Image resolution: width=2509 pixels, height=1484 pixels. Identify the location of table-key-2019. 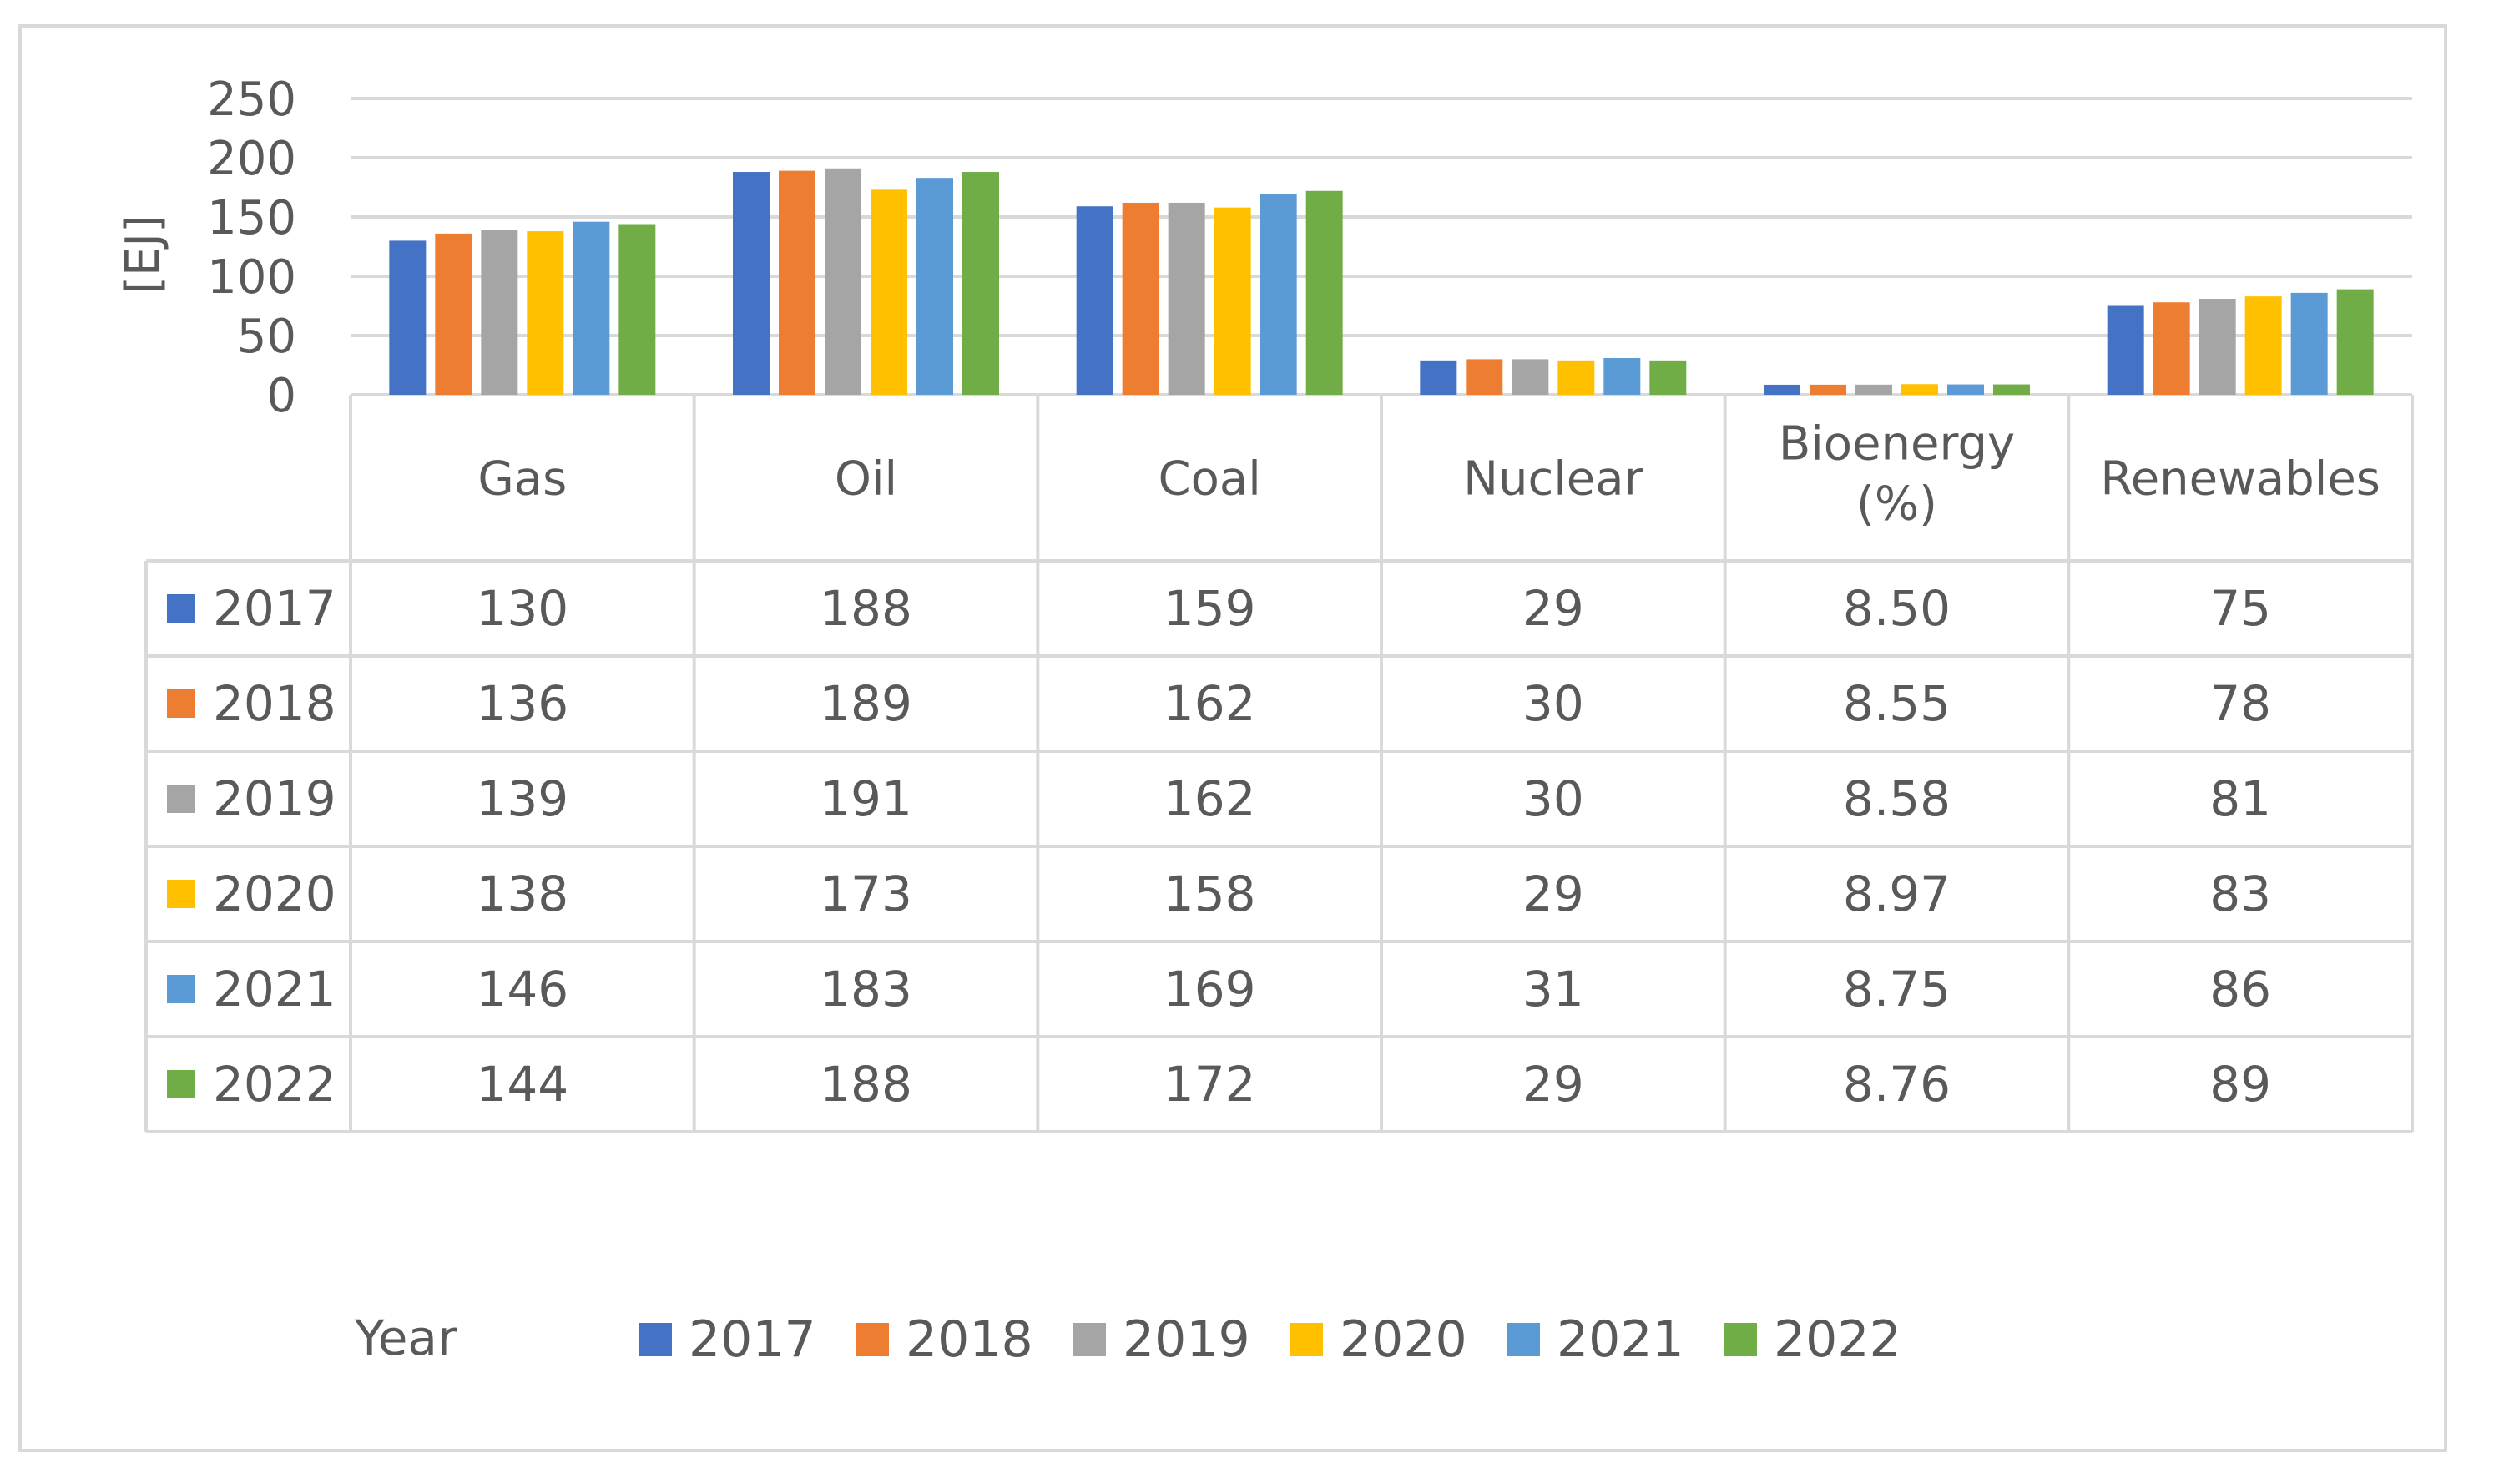
(181, 799).